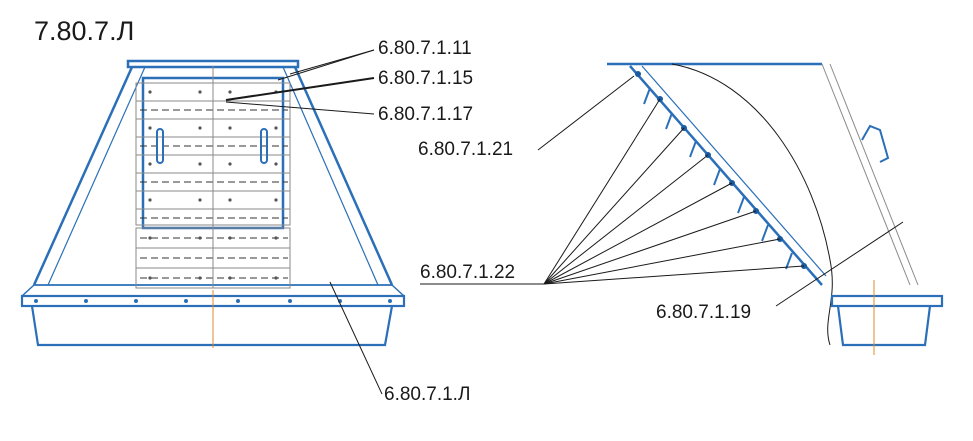 Image resolution: width=973 pixels, height=441 pixels. I want to click on callout-6-80-7-1-22: 6.80.7.1.22, so click(467, 272).